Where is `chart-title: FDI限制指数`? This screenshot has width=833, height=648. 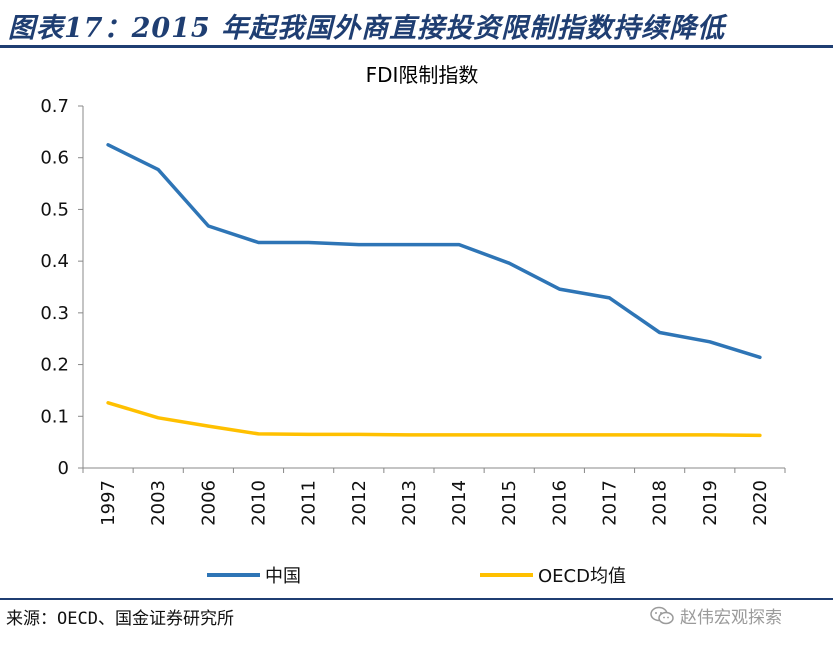
chart-title: FDI限制指数 is located at coordinates (422, 75).